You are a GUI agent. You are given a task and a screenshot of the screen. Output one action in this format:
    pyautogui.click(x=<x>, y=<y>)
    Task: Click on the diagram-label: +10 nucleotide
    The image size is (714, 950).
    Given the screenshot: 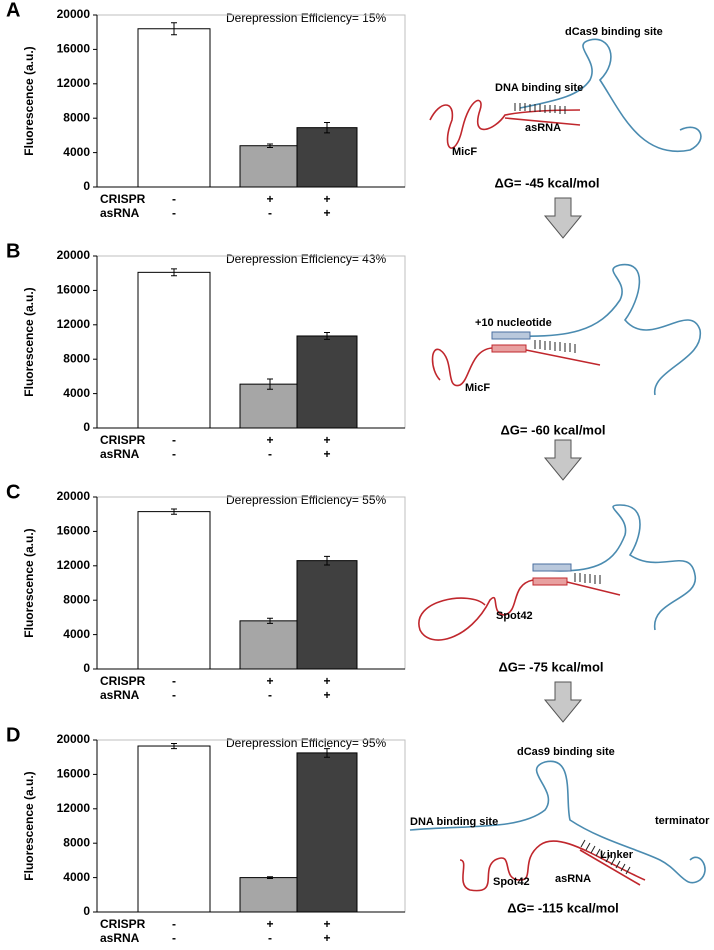 What is the action you would take?
    pyautogui.click(x=513, y=323)
    